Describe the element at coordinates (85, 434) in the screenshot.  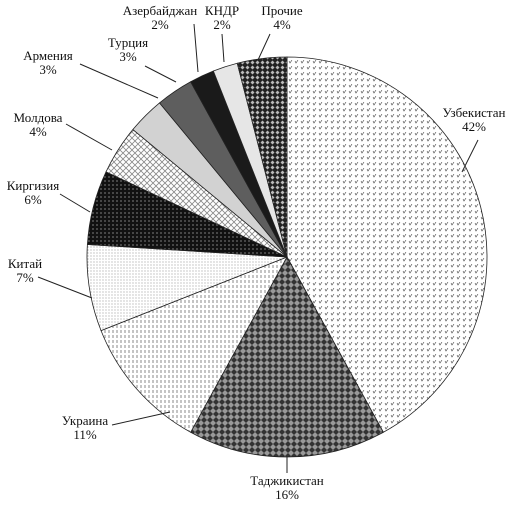
I see `slice-value-label: 11%` at that location.